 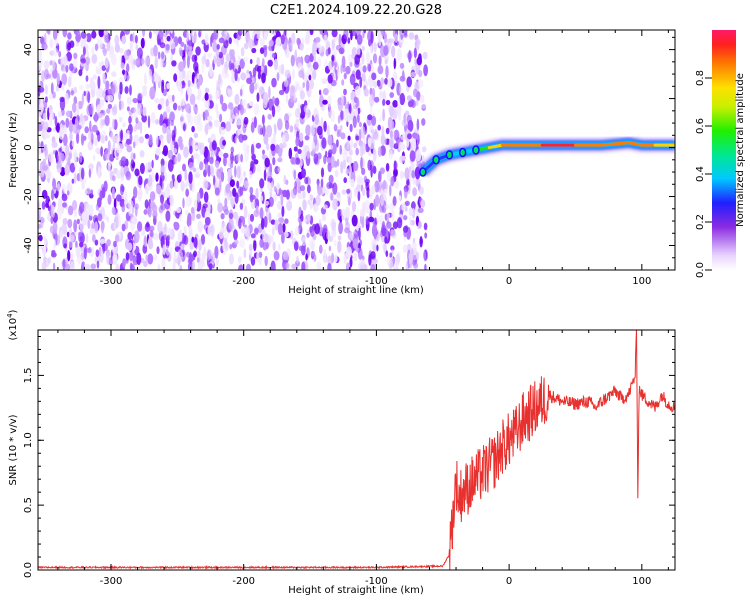 I want to click on signal-blob, so click(x=423, y=172).